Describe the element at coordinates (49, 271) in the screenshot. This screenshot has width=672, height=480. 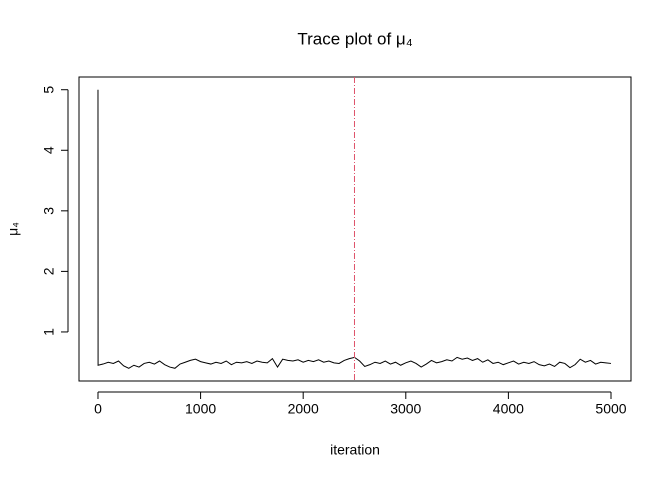
I see `y-tick-label: 2` at that location.